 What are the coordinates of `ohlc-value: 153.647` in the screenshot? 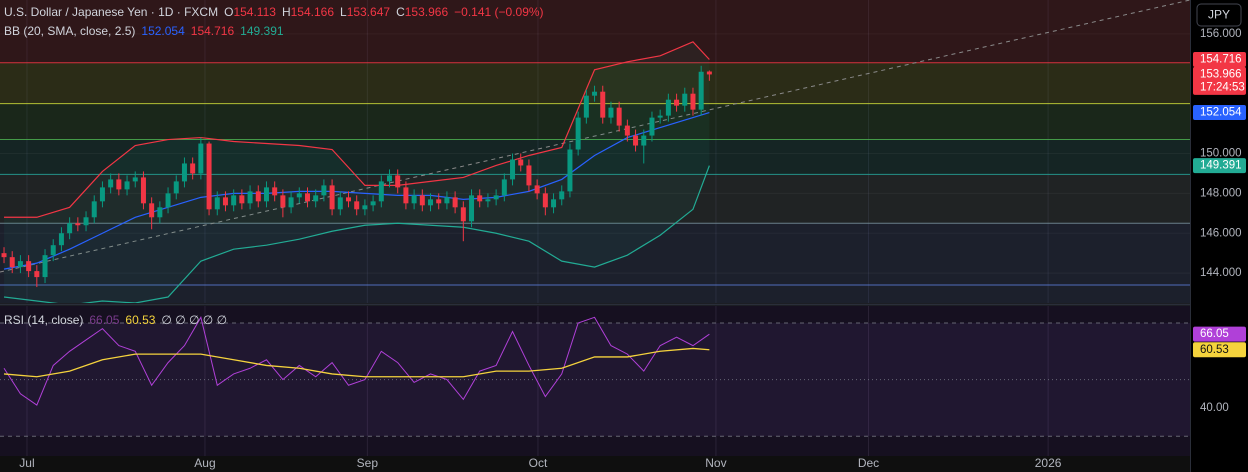 It's located at (368, 12).